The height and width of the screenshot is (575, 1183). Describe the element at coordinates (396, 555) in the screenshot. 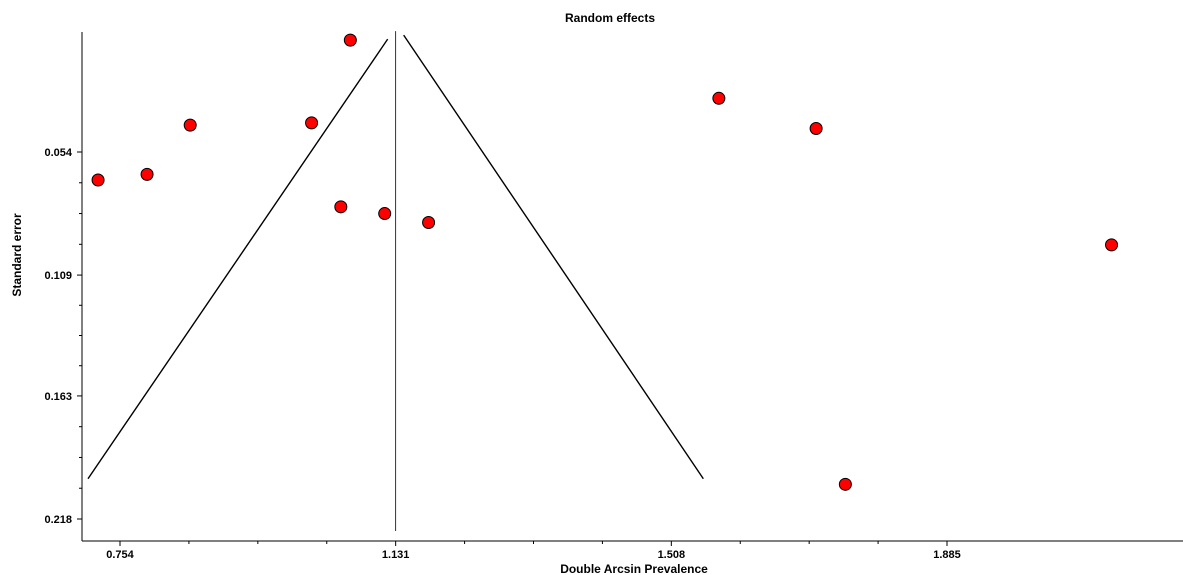

I see `x-tick-label: 1.131` at that location.